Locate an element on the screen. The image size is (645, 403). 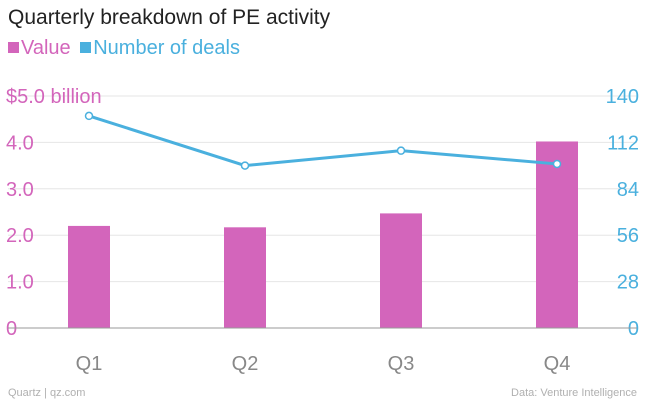
y-left-tick-label: 2.0 is located at coordinates (20, 236).